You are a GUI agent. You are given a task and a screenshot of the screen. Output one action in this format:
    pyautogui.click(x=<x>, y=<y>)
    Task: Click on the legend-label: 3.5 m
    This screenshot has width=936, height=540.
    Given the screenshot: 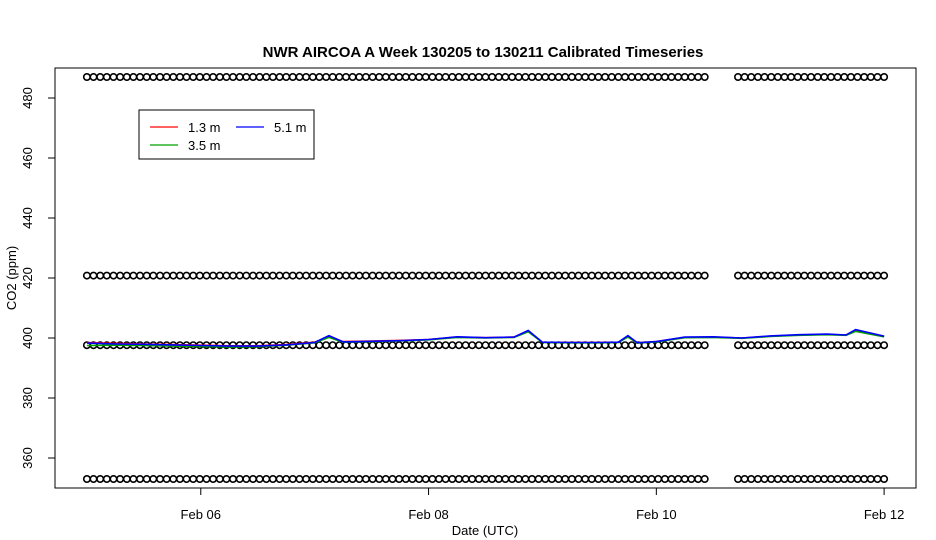 What is the action you would take?
    pyautogui.click(x=204, y=145)
    